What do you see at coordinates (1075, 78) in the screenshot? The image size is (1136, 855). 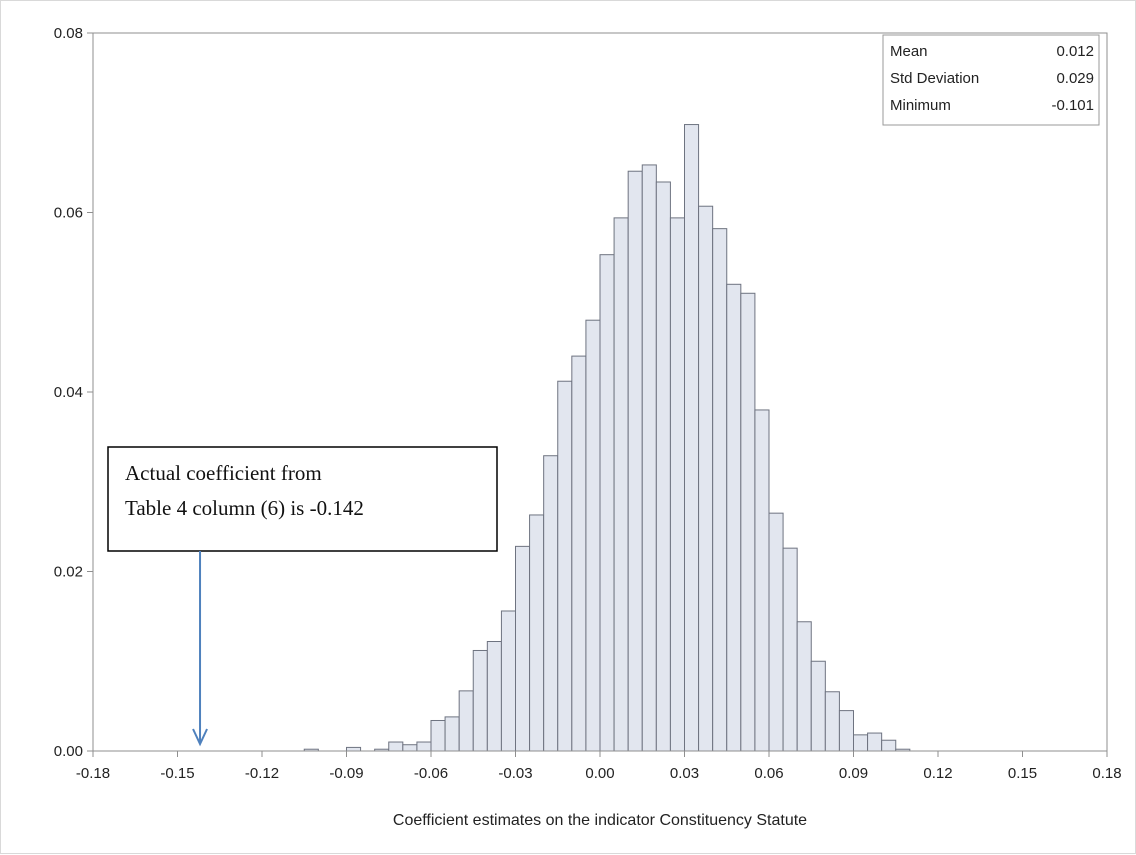 I see `inset-std-deviation-value: 0.029` at bounding box center [1075, 78].